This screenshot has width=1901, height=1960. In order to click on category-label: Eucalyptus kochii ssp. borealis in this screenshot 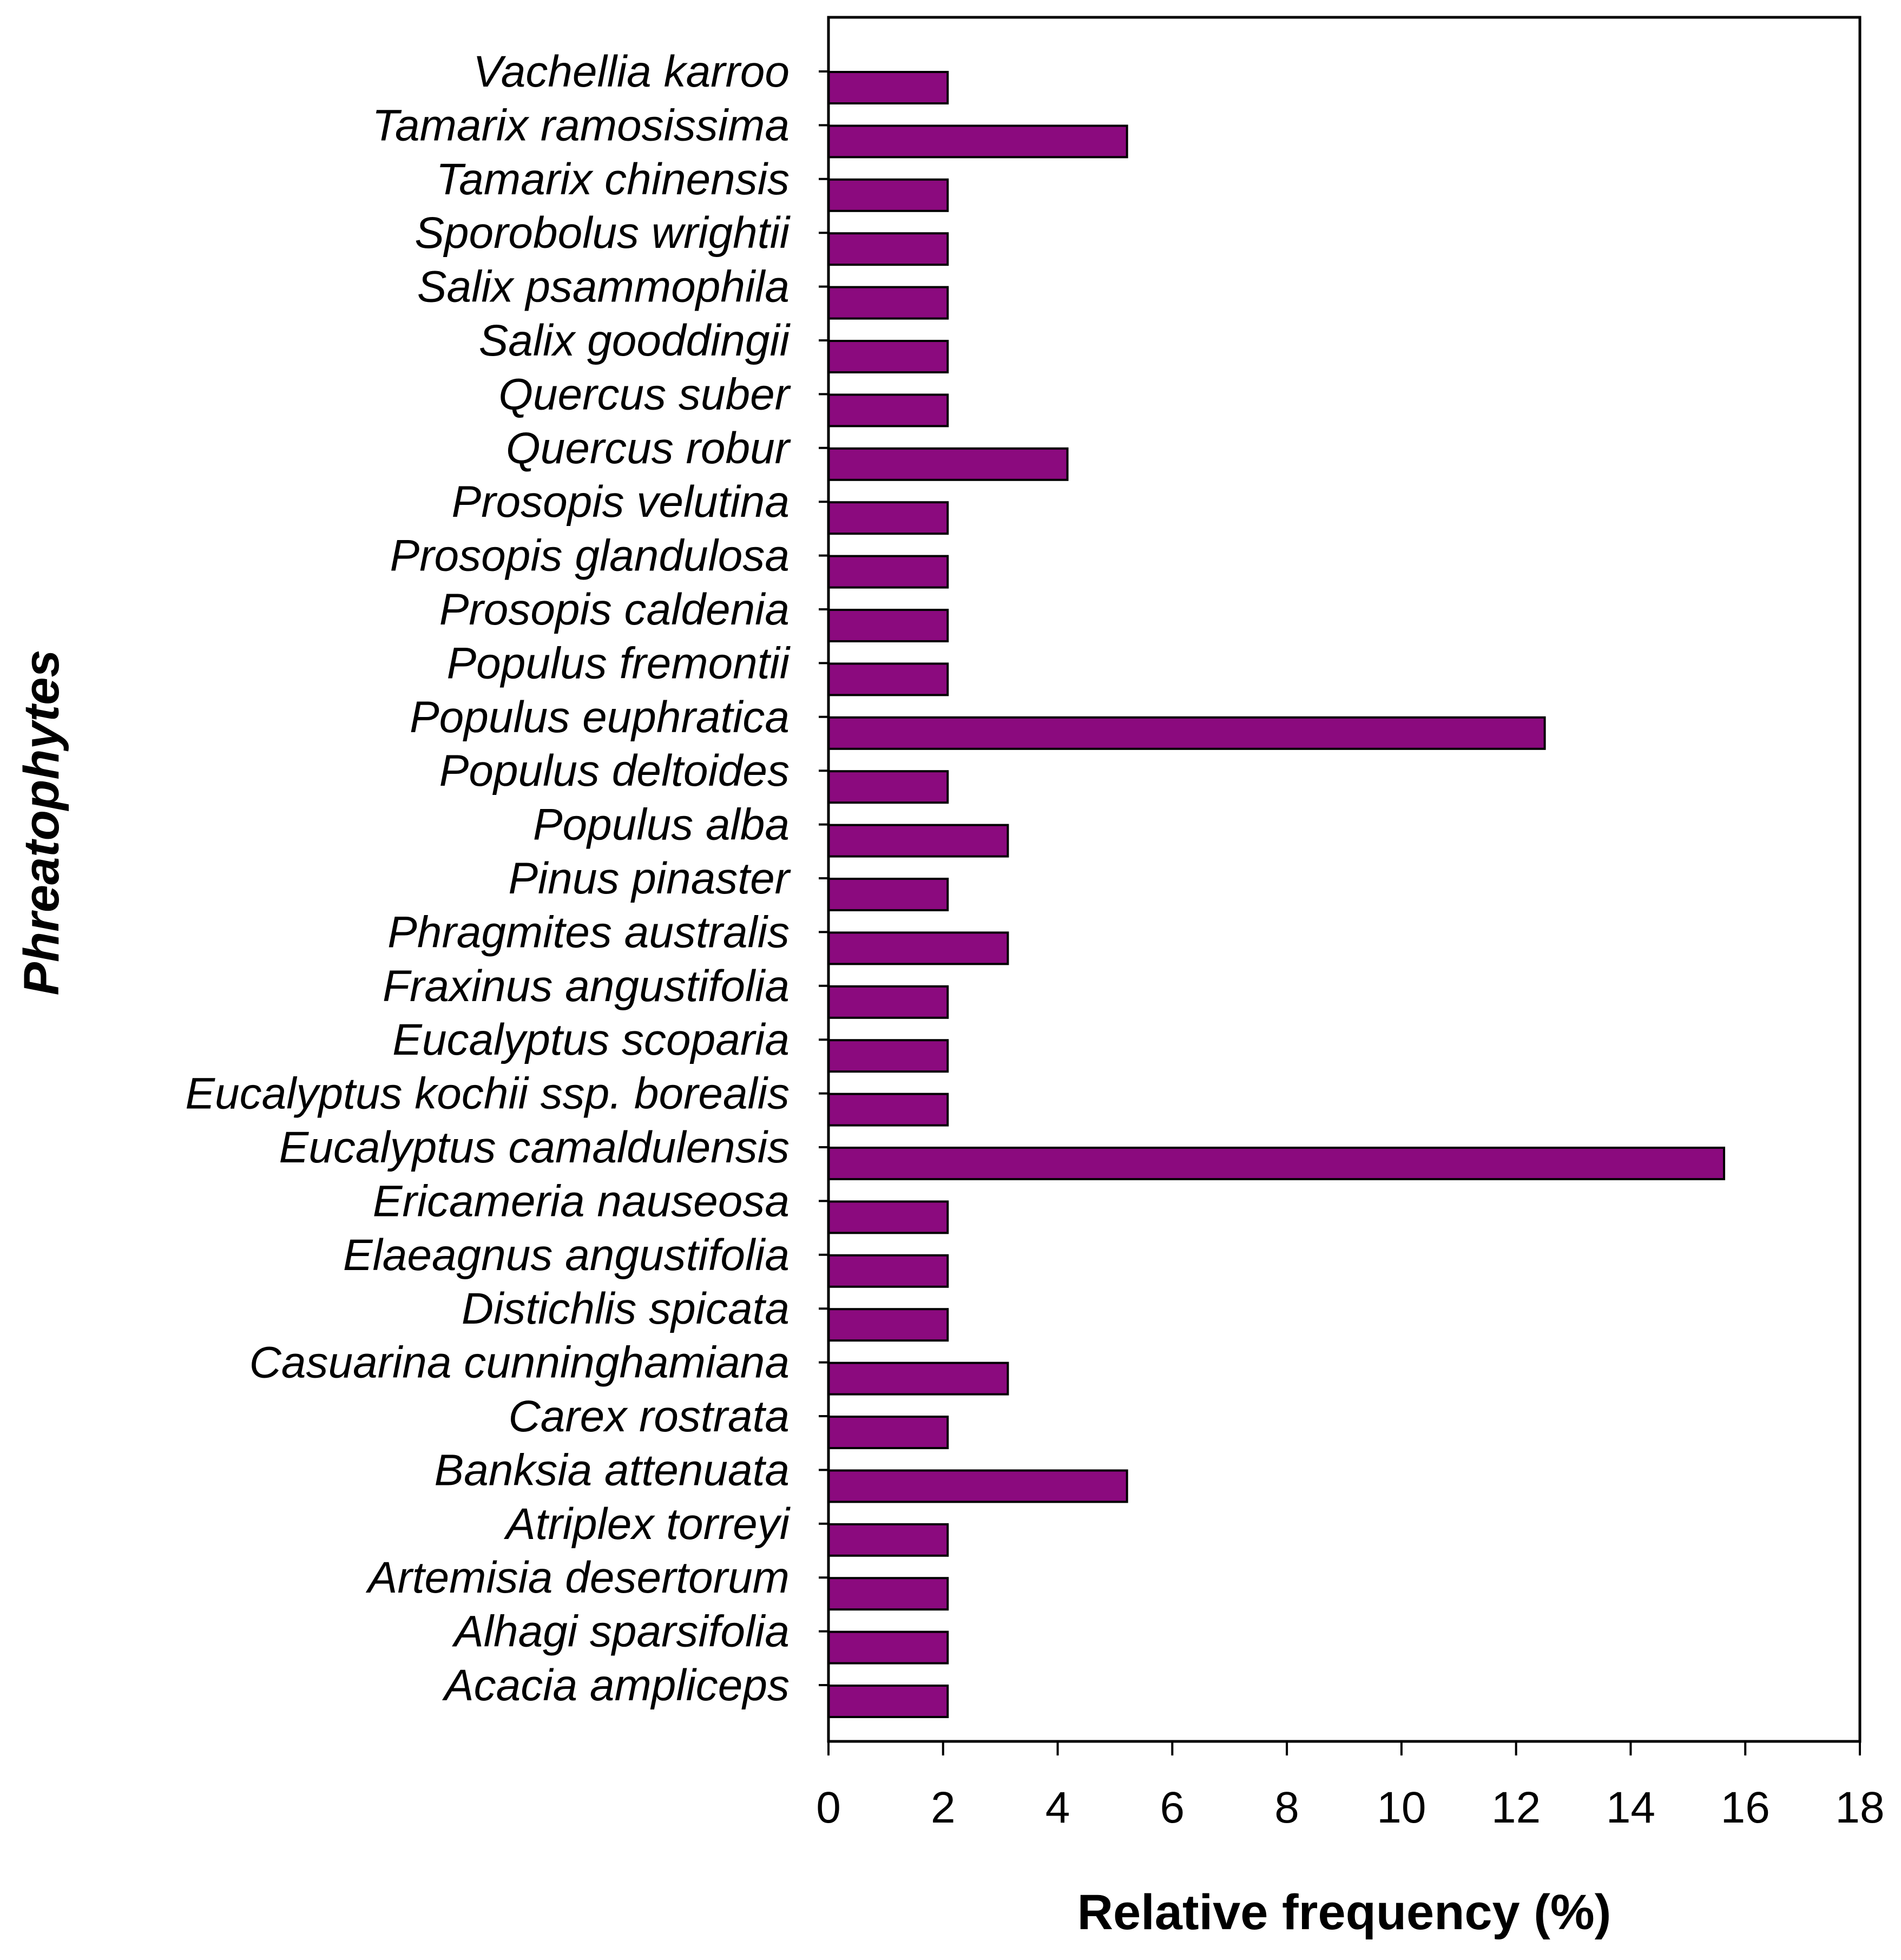, I will do `click(487, 1094)`.